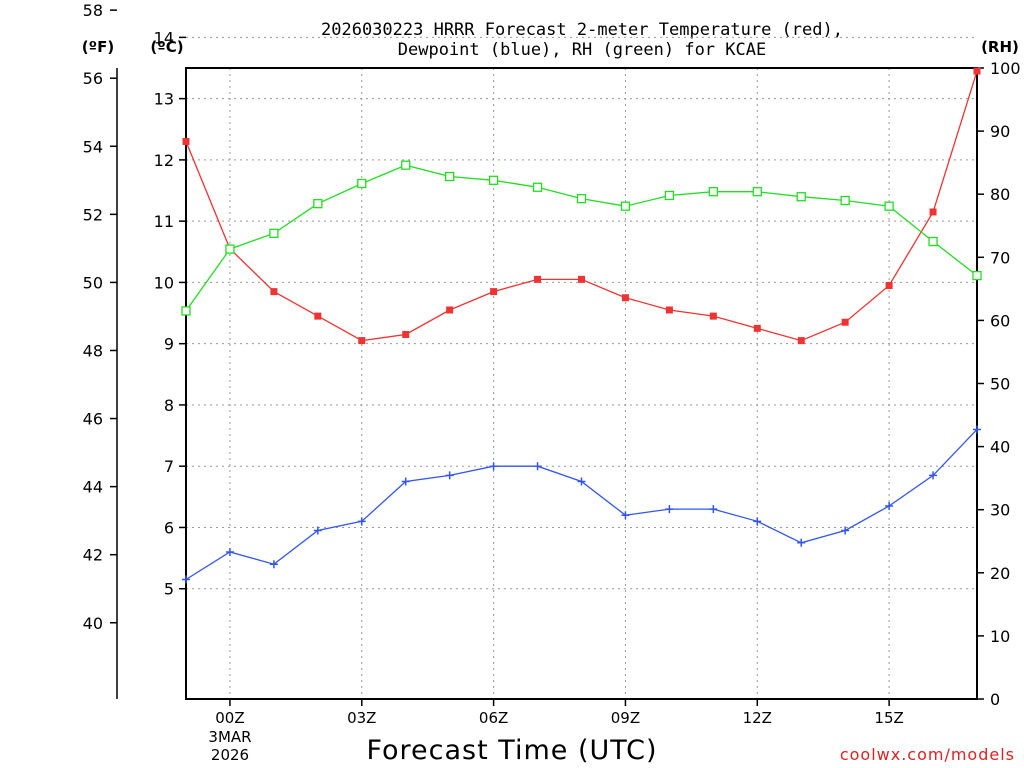 The height and width of the screenshot is (768, 1024). What do you see at coordinates (169, 405) in the screenshot?
I see `celsius-tick-label: 8` at bounding box center [169, 405].